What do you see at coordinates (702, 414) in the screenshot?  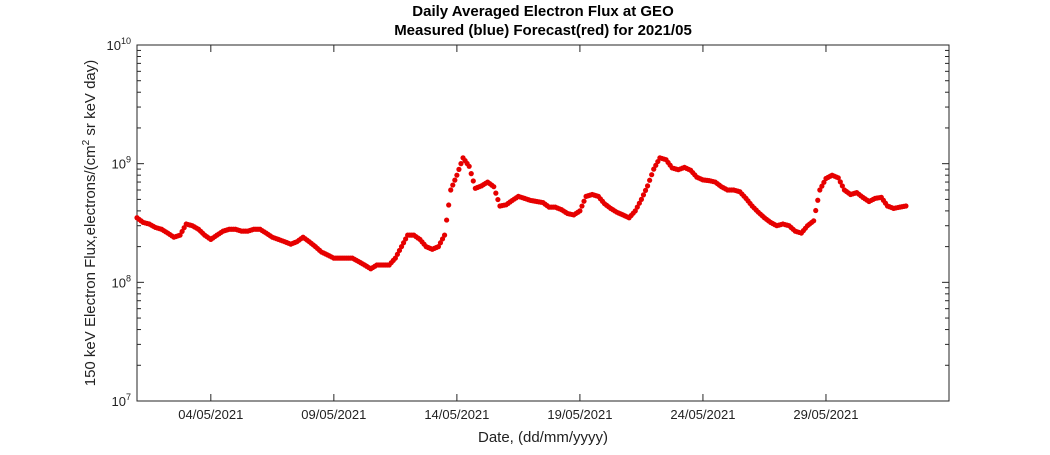 I see `x-tick-label: 24/05/2021` at bounding box center [702, 414].